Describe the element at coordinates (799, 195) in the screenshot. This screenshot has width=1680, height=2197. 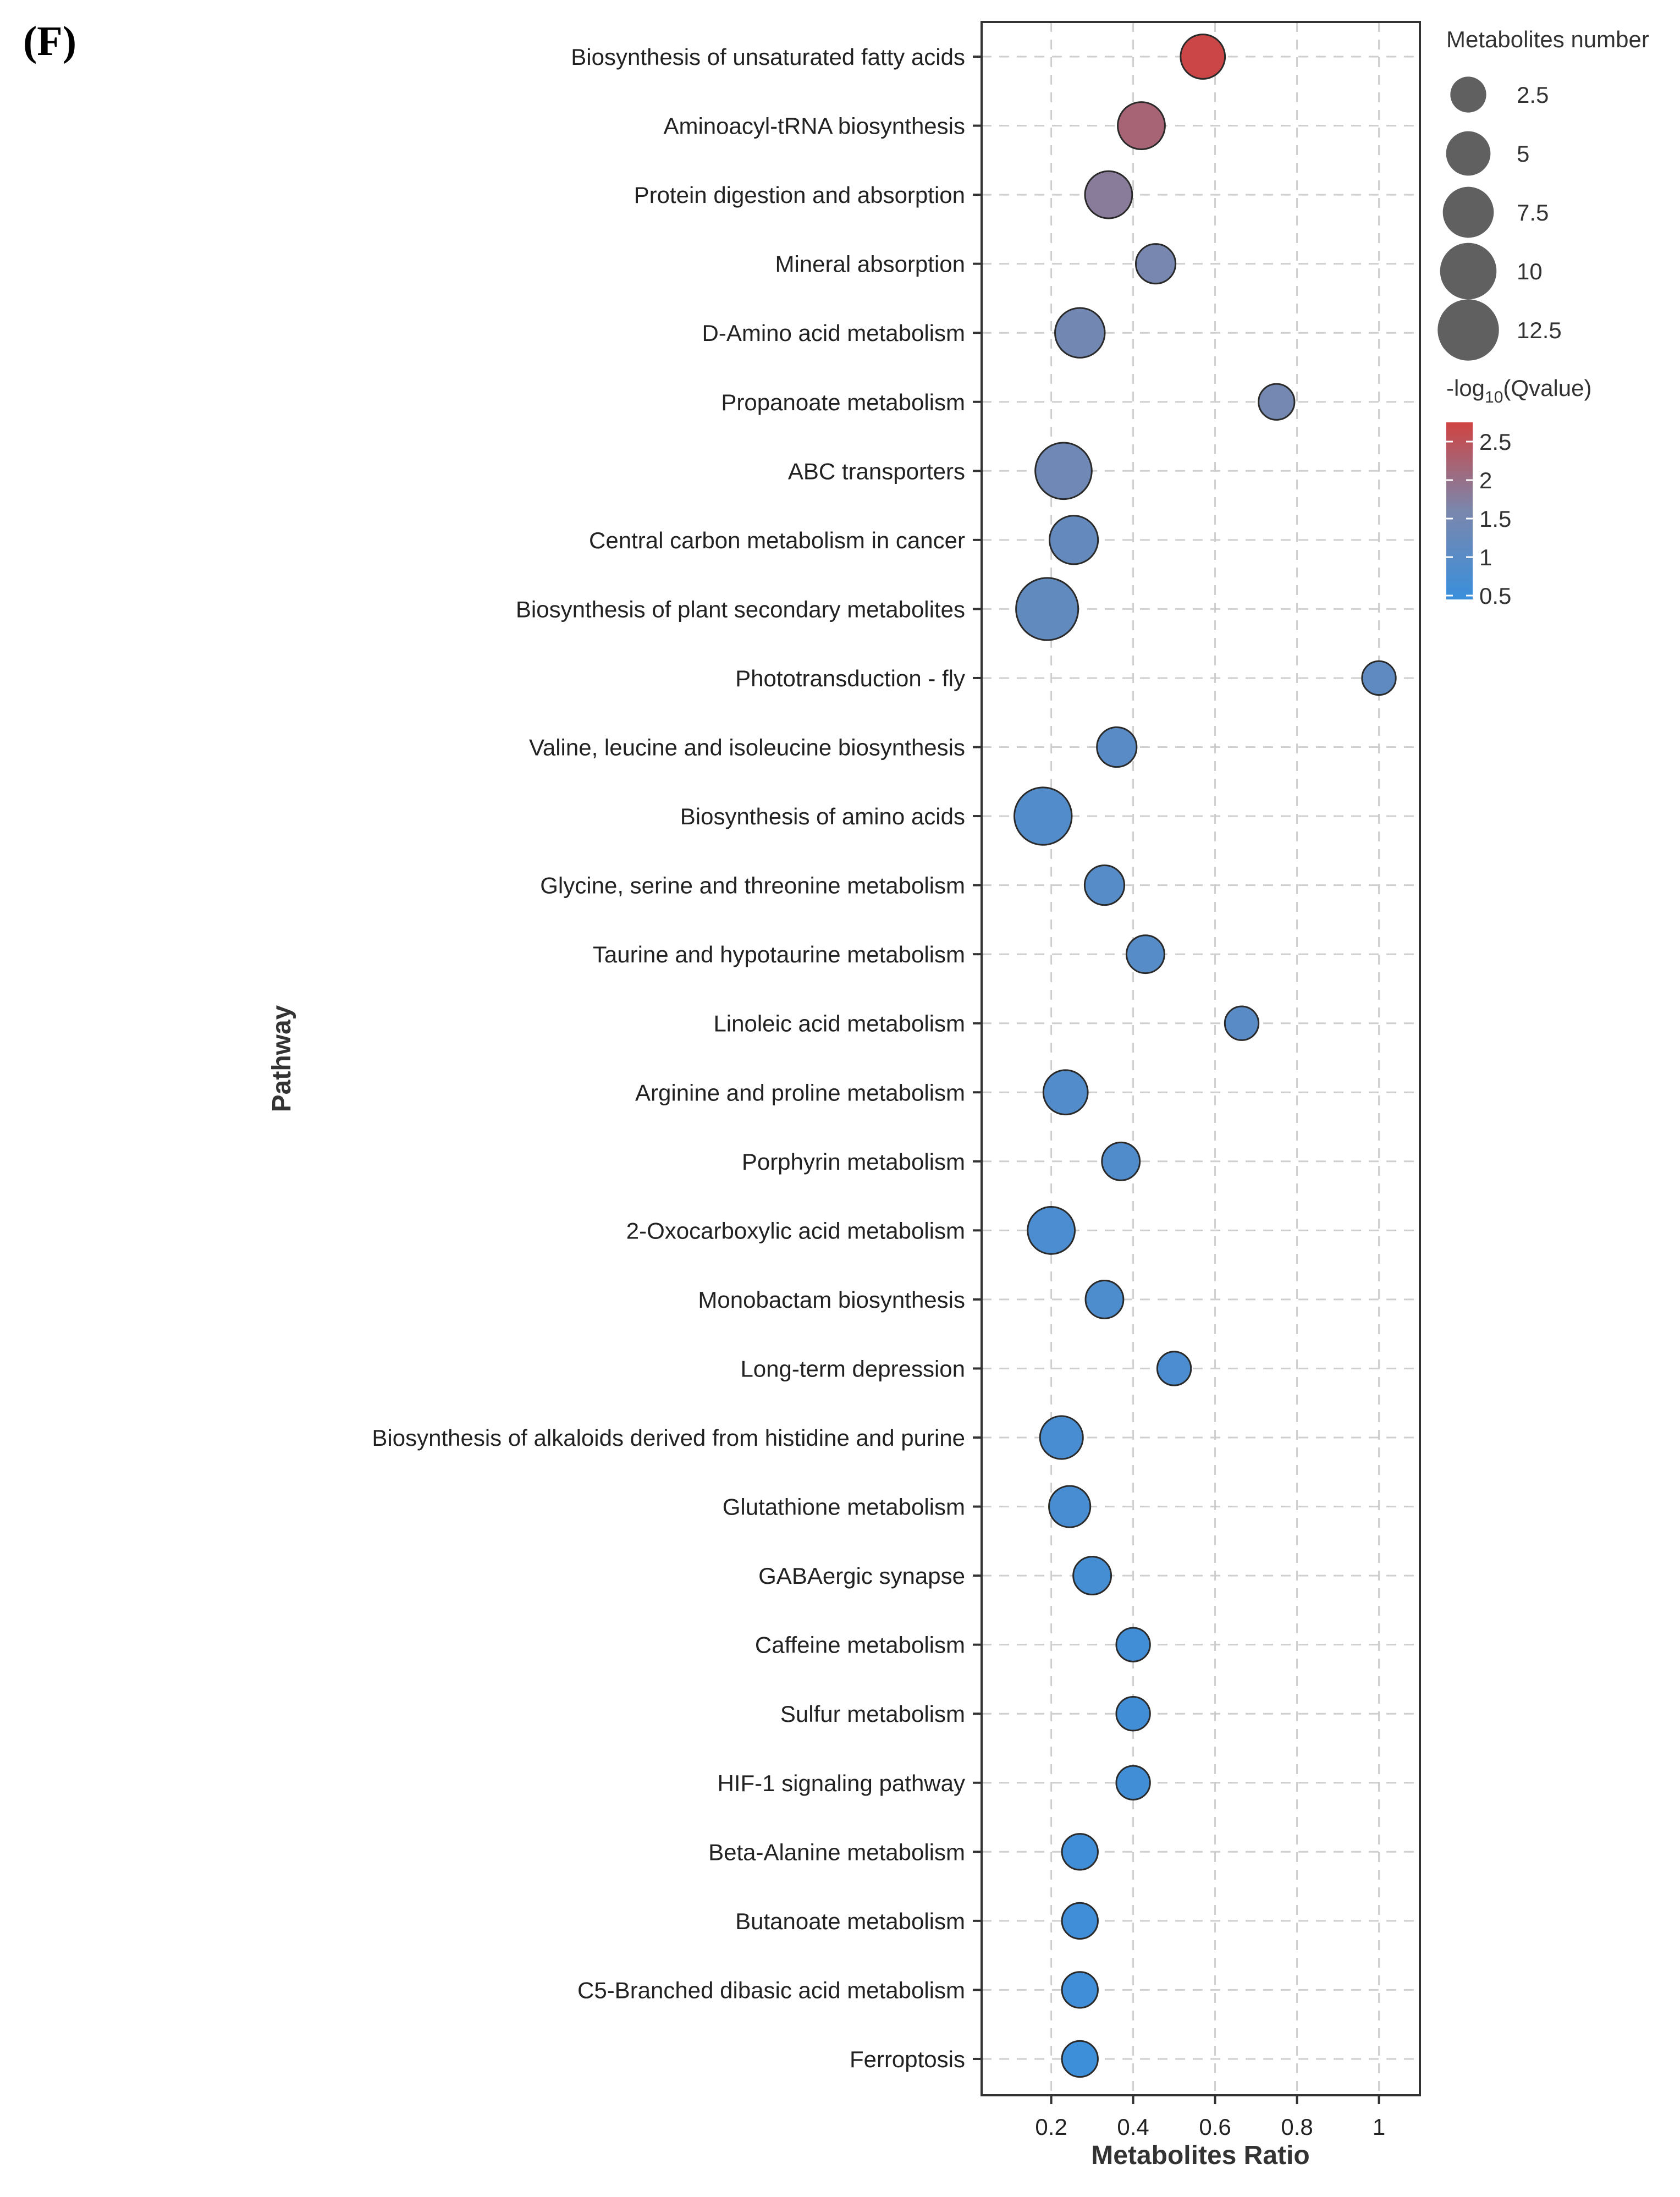
I see `pathway-label: Protein digestion and absorption` at that location.